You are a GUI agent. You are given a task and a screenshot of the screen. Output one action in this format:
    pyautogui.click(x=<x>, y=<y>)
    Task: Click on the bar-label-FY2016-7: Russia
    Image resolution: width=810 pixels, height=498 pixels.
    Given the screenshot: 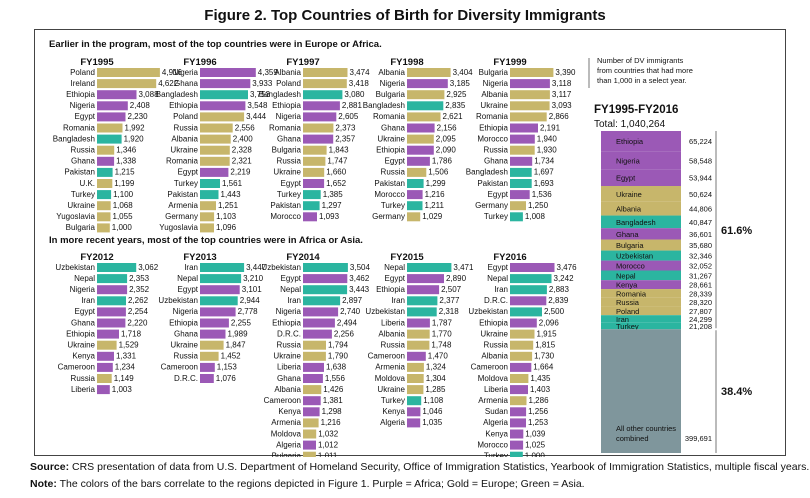 What is the action you would take?
    pyautogui.click(x=496, y=345)
    